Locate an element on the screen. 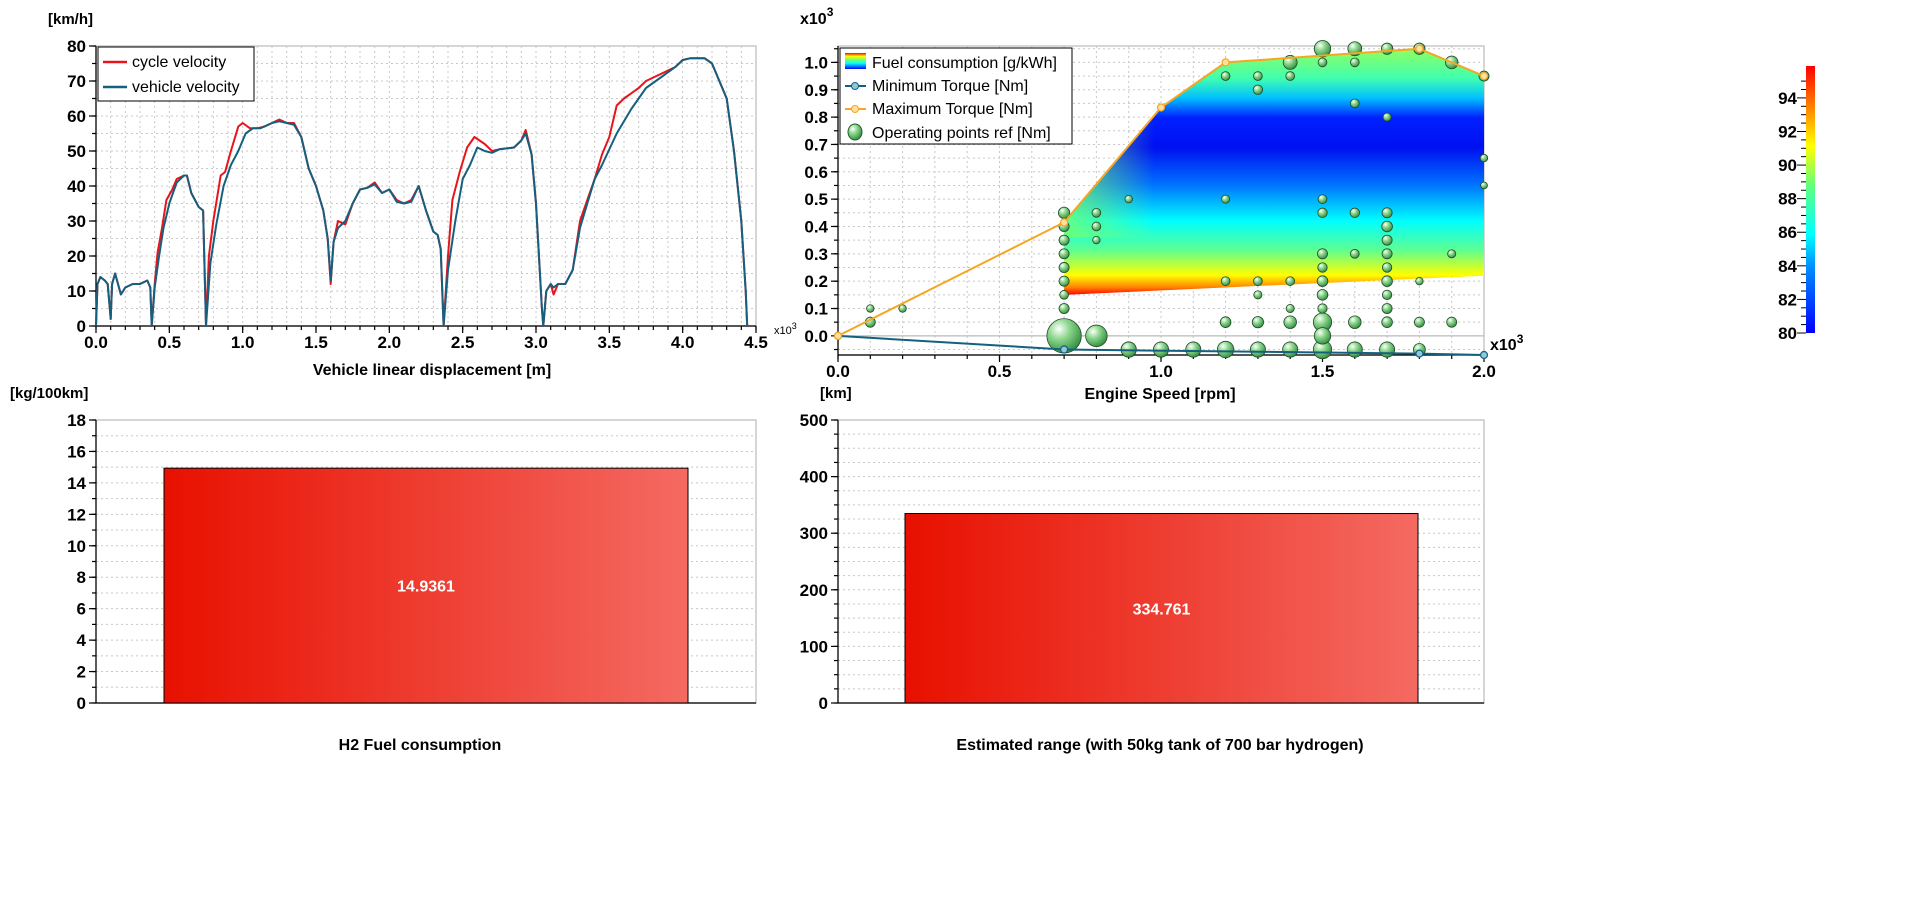  y-tick-label: 0.4 is located at coordinates (816, 226).